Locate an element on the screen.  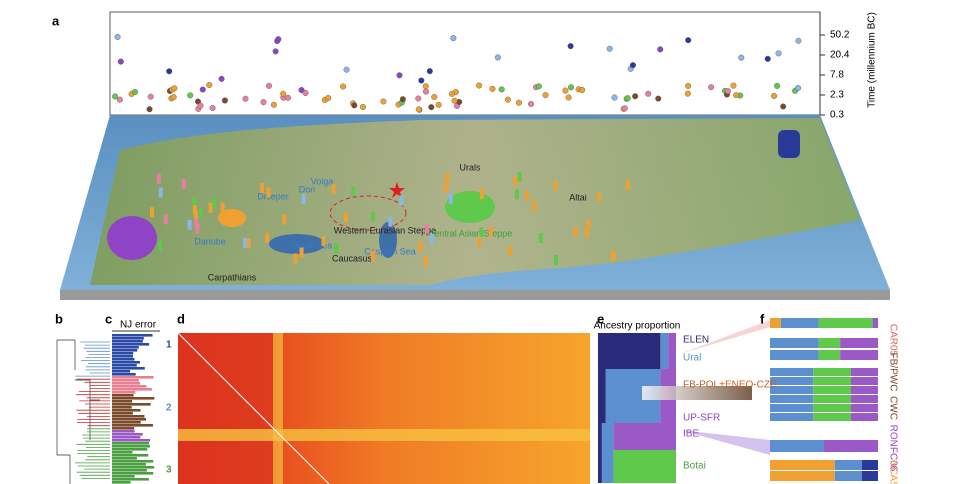
link is located at coordinates (725, 442).